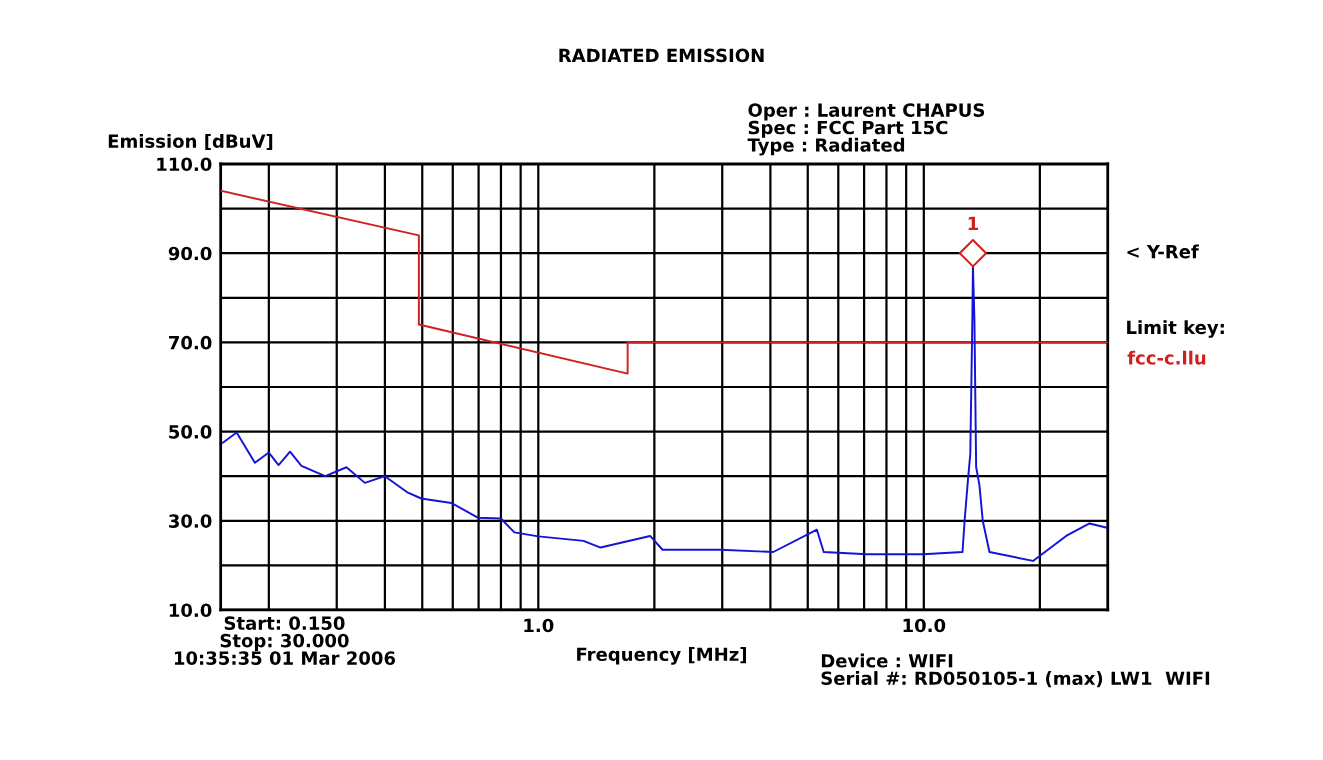 The width and height of the screenshot is (1323, 760). I want to click on text: Start: 0.150 Stop: 30.000 10:35:35 01 Mar 2006, so click(285, 640).